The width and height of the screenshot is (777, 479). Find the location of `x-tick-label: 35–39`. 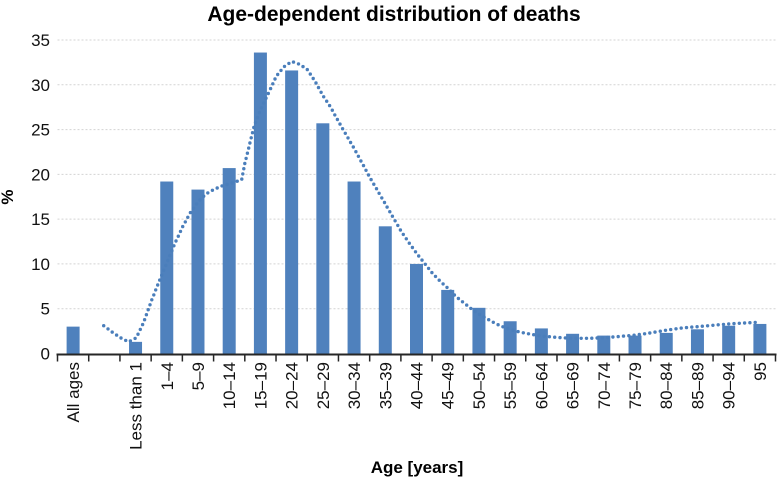

x-tick-label: 35–39 is located at coordinates (385, 385).